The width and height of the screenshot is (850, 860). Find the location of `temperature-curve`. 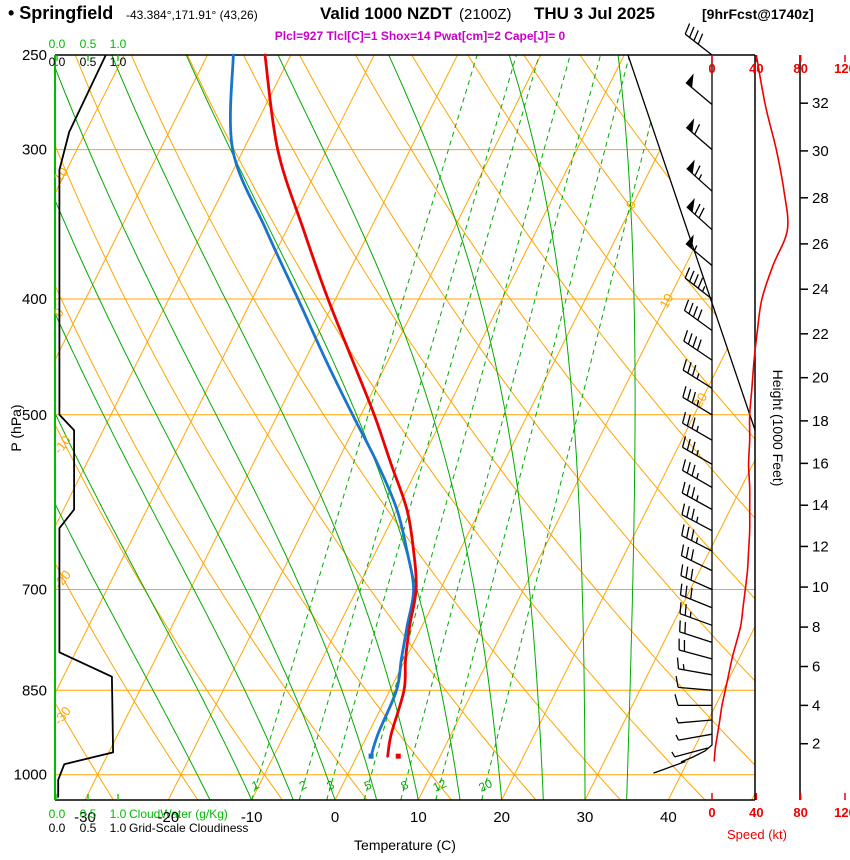

temperature-curve is located at coordinates (340, 406).